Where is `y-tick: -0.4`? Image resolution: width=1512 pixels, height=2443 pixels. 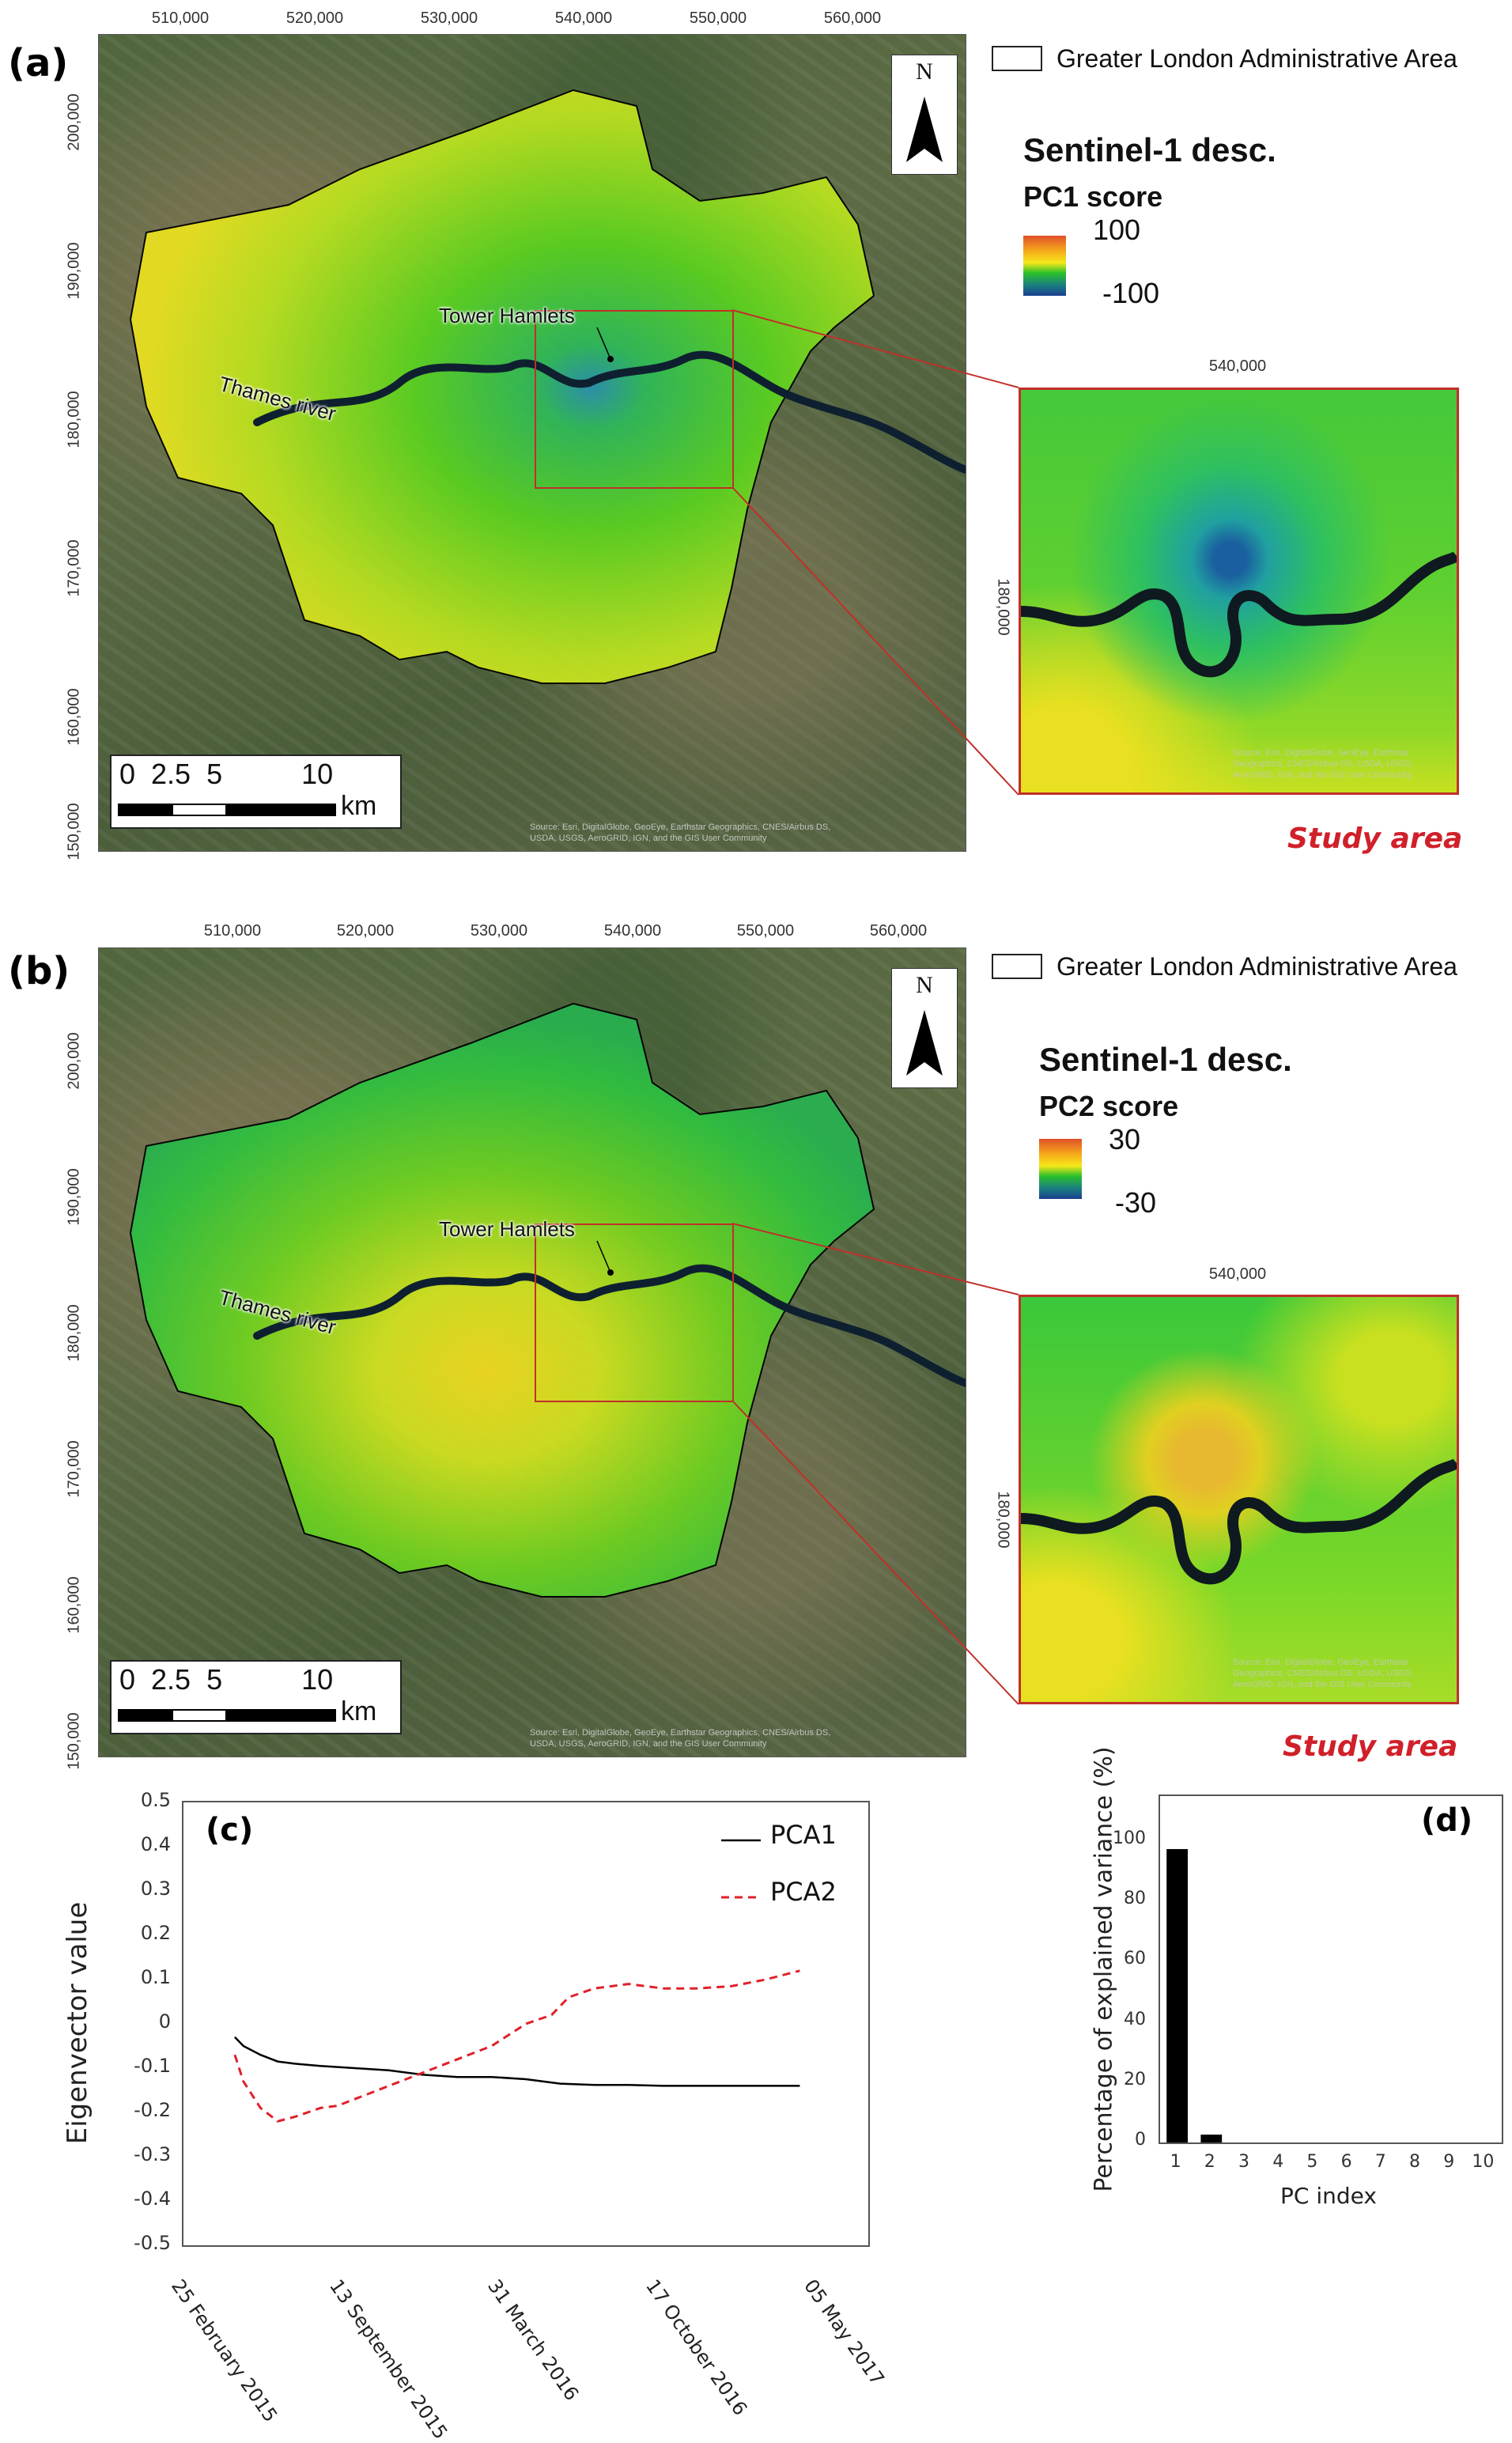 y-tick: -0.4 is located at coordinates (153, 2199).